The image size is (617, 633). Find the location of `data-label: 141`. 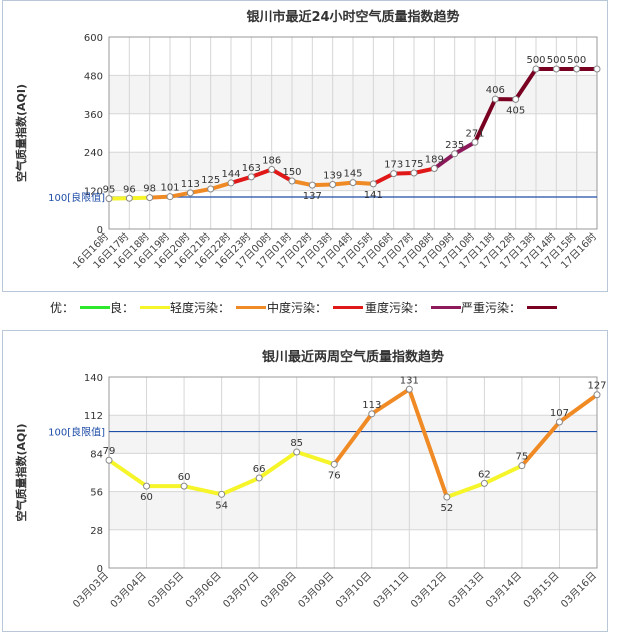

data-label: 141 is located at coordinates (373, 195).